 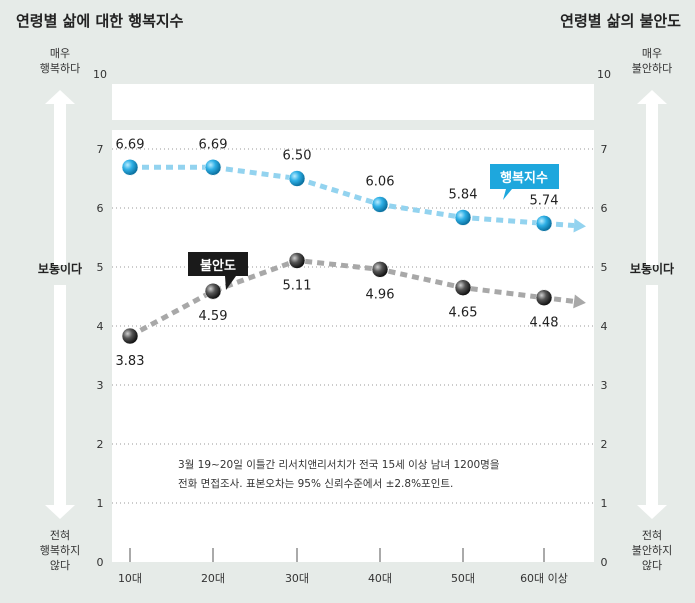 What do you see at coordinates (380, 294) in the screenshot?
I see `anxiety-value-label-3: 4.96` at bounding box center [380, 294].